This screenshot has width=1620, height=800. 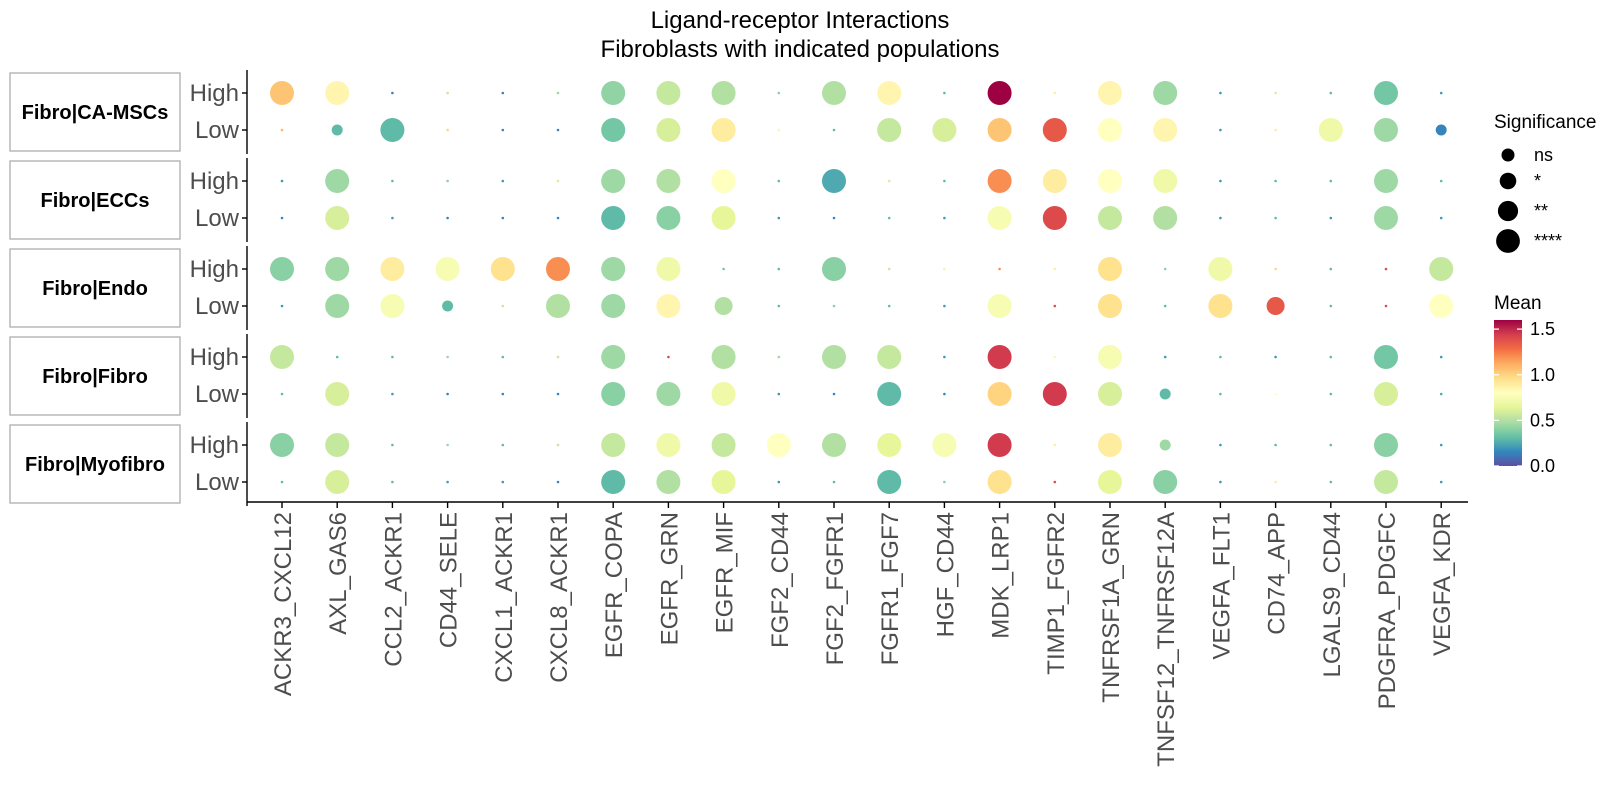 What do you see at coordinates (614, 585) in the screenshot?
I see `x-tick-label: EGFR_COPA` at bounding box center [614, 585].